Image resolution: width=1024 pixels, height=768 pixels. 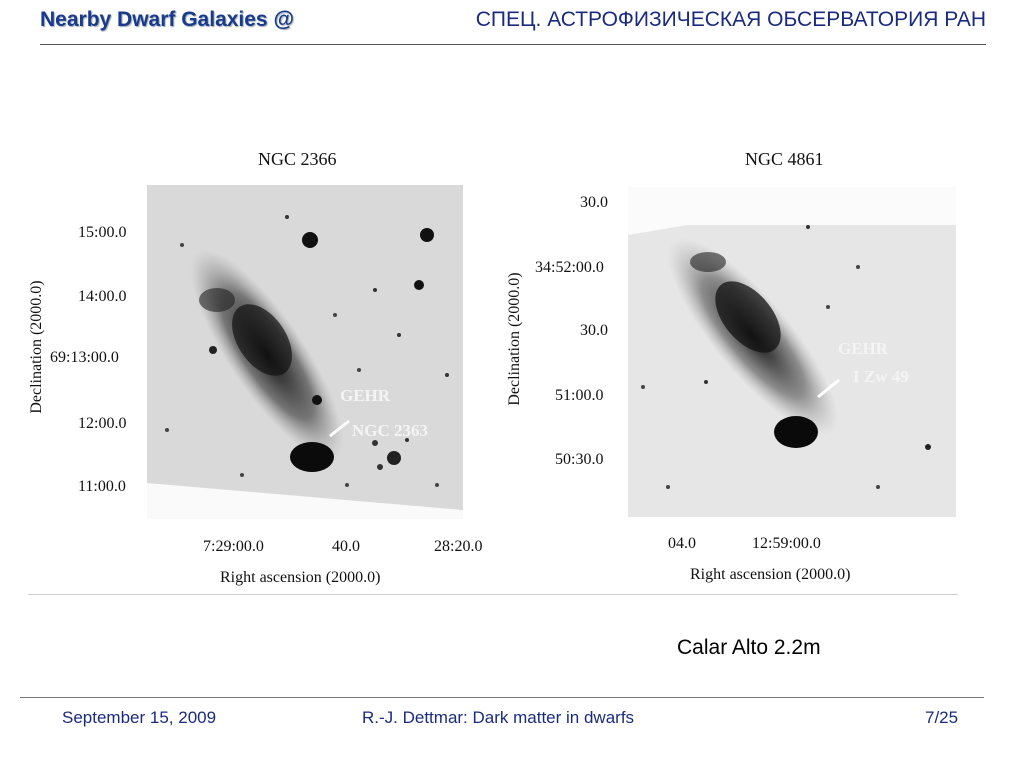 What do you see at coordinates (749, 647) in the screenshot?
I see `telescope-caption: Calar Alto 2.2m` at bounding box center [749, 647].